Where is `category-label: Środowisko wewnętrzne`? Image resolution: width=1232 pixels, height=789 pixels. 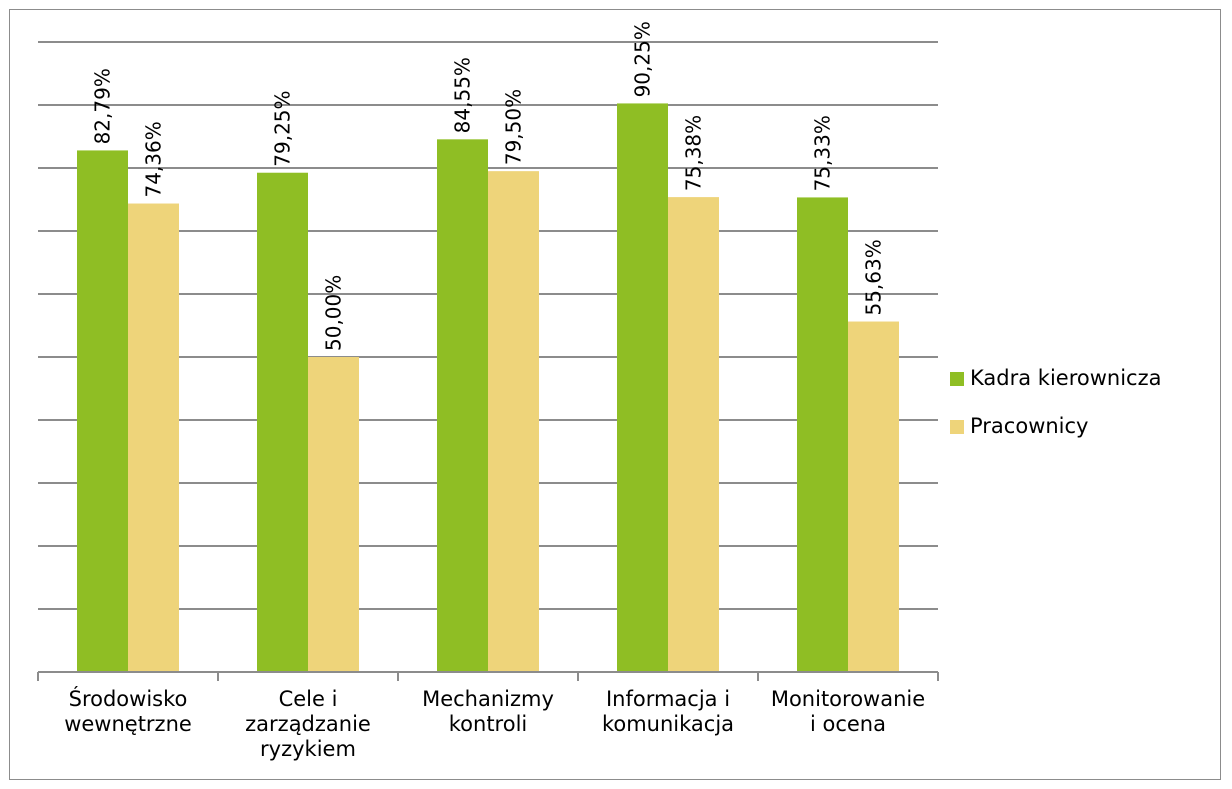 category-label: Środowisko wewnętrzne is located at coordinates (128, 711).